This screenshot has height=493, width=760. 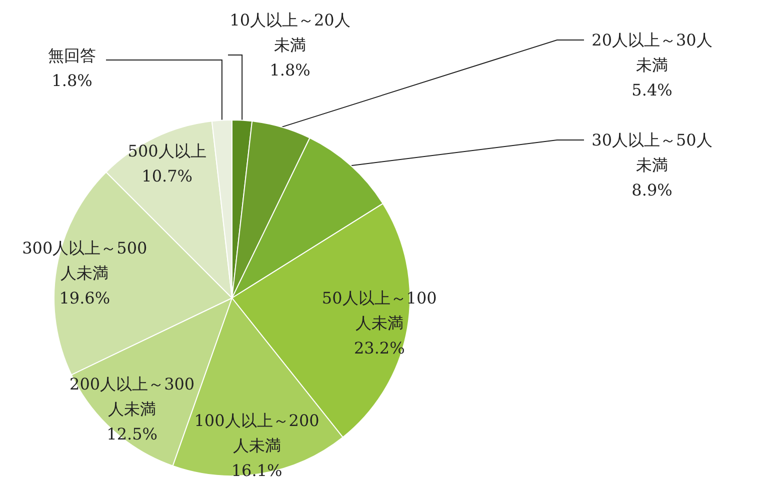 What do you see at coordinates (257, 432) in the screenshot?
I see `slice-label: 100人以上～200人未満` at bounding box center [257, 432].